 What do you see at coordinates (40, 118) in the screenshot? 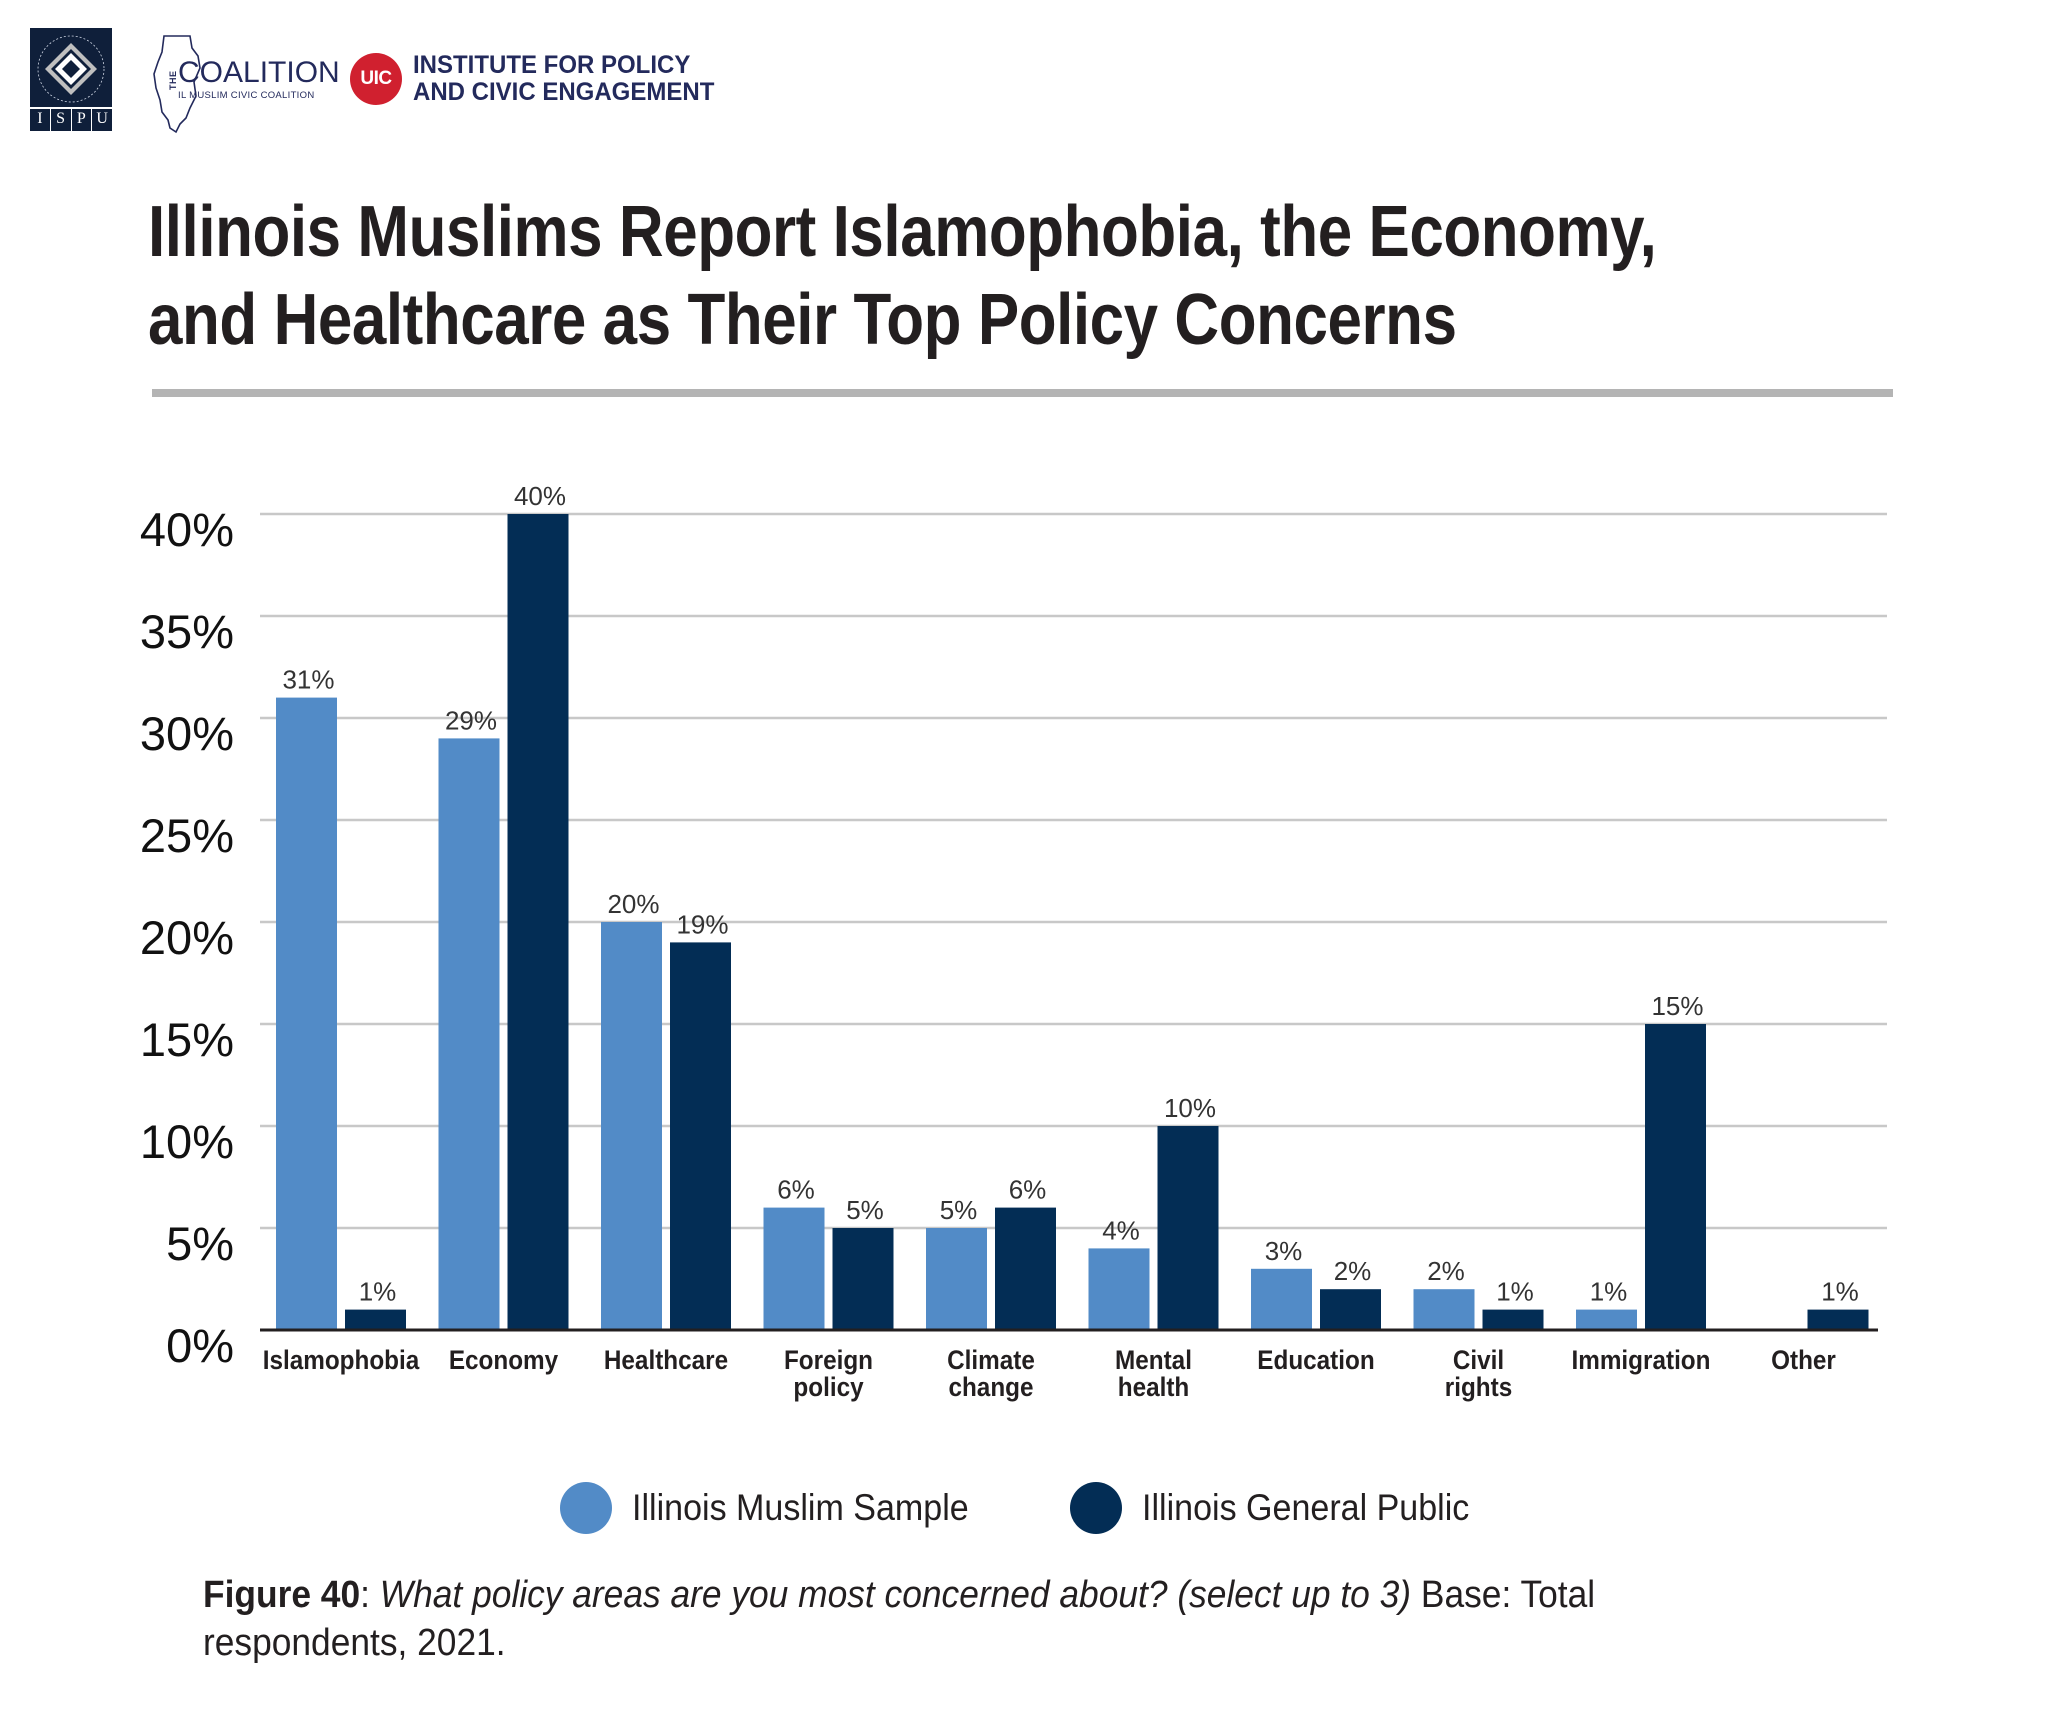
I see `ispu-letter: I` at bounding box center [40, 118].